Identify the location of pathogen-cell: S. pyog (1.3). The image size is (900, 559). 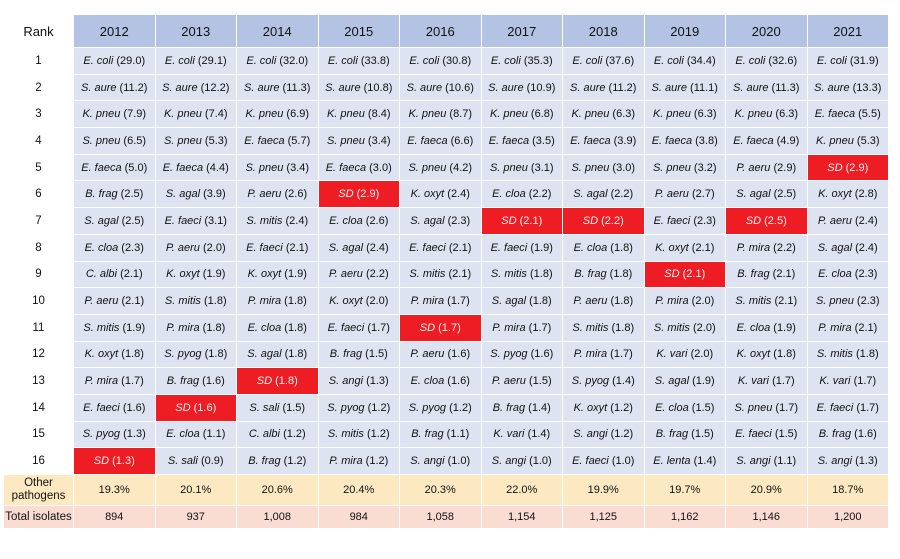
(114, 434).